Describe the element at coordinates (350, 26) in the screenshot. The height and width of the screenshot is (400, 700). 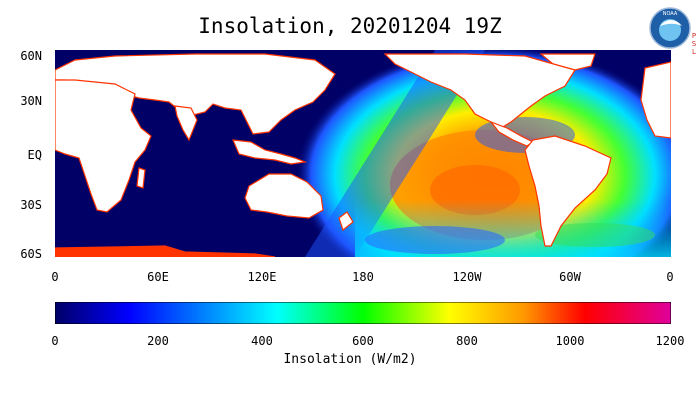
I see `map-title: Insolation, 20201204 19Z` at that location.